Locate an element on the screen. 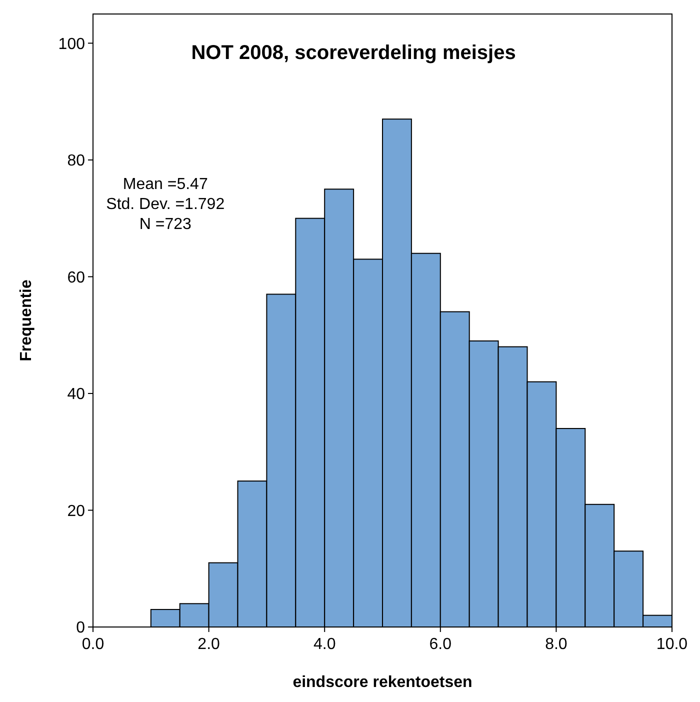 This screenshot has width=700, height=702. y-tick-label: 60 is located at coordinates (76, 277).